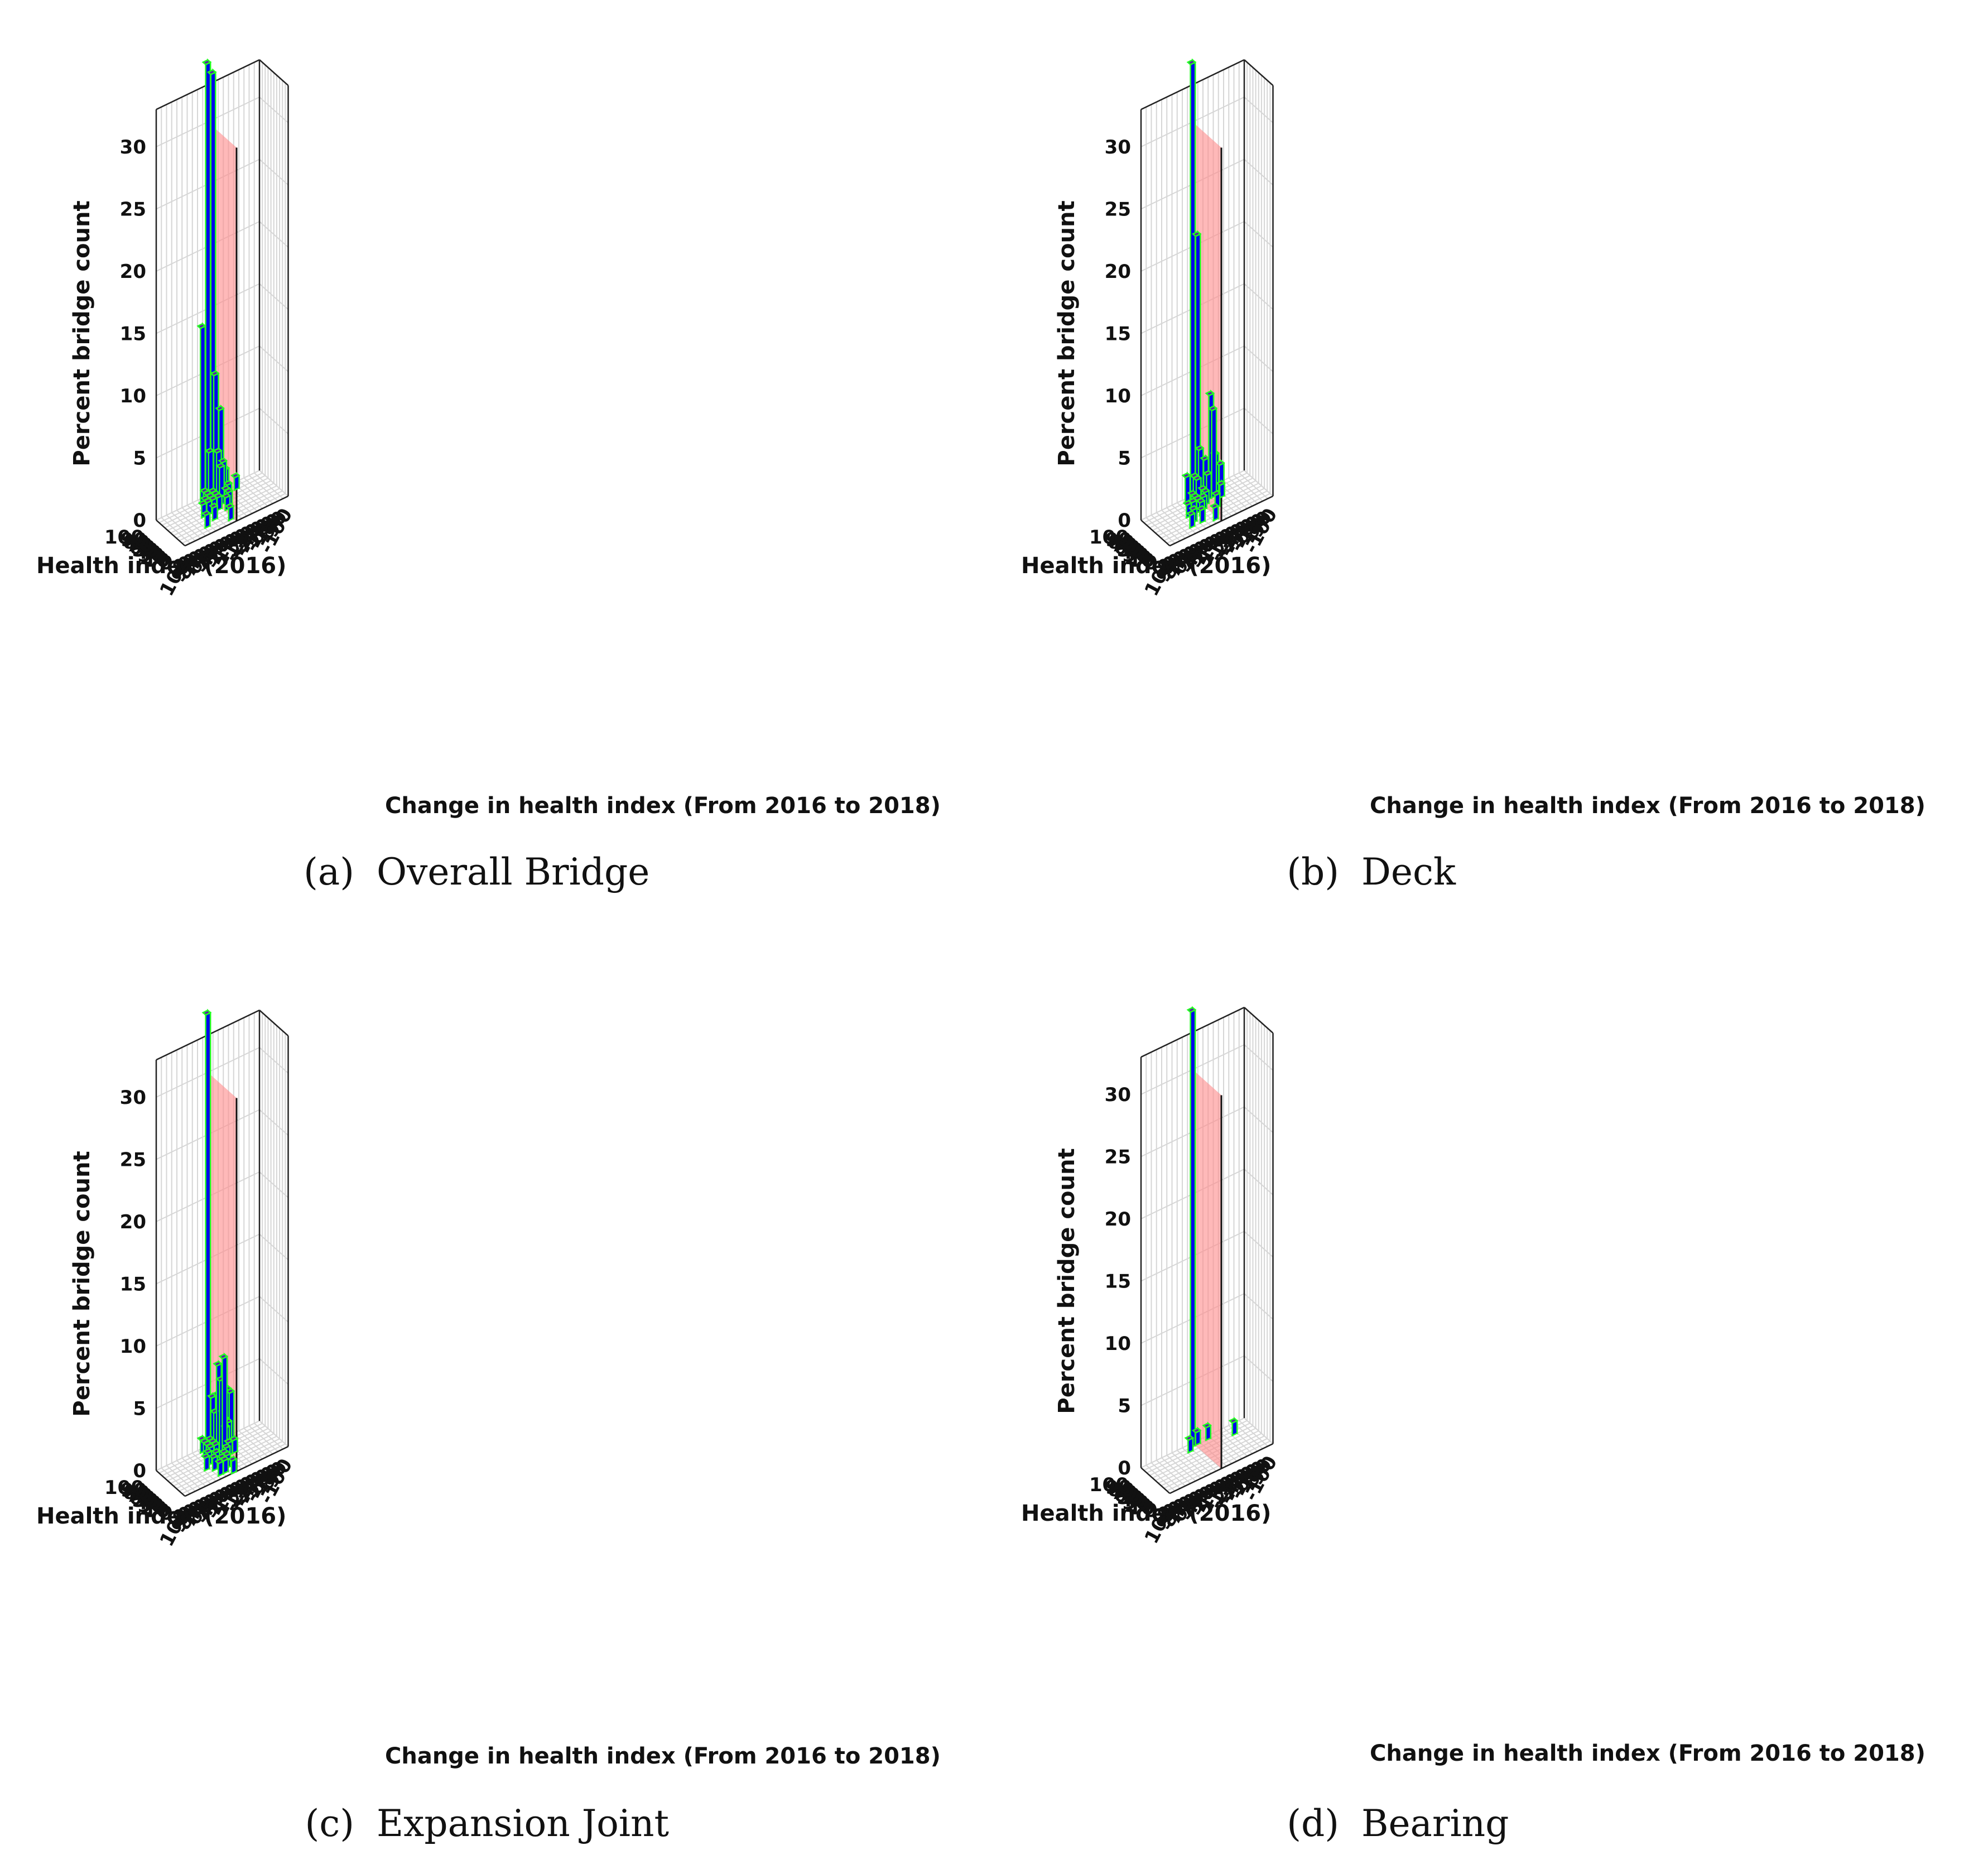 The height and width of the screenshot is (1874, 1988). I want to click on x-tick-label: 30, so click(151, 555).